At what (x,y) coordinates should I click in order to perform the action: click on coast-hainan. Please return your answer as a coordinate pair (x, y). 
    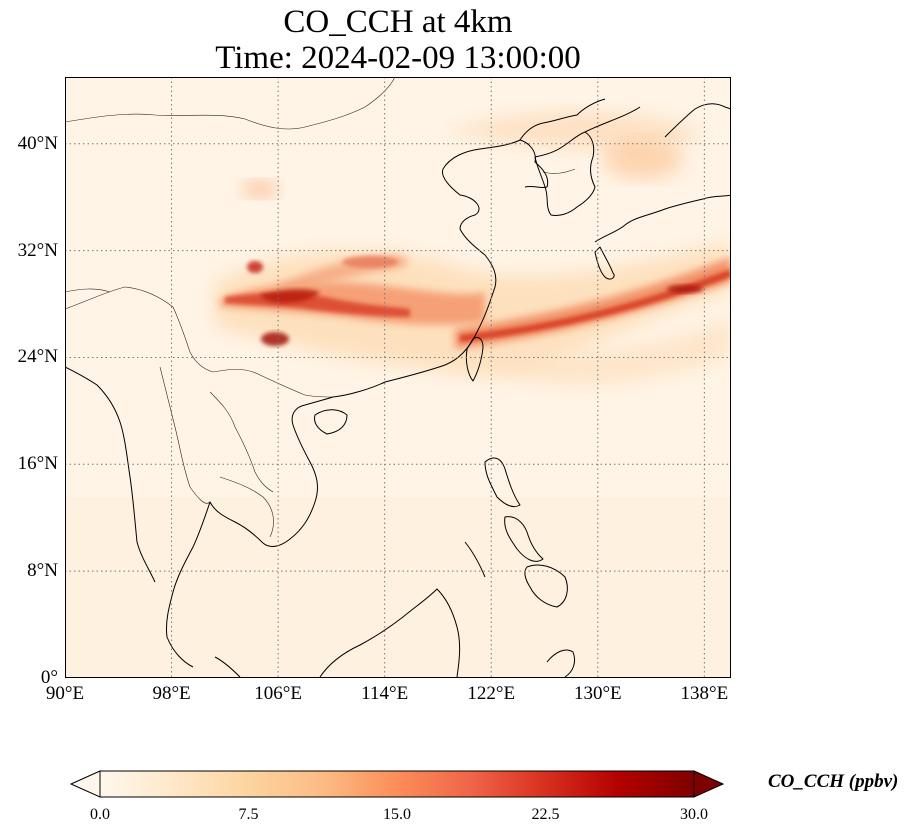
    Looking at the image, I should click on (331, 422).